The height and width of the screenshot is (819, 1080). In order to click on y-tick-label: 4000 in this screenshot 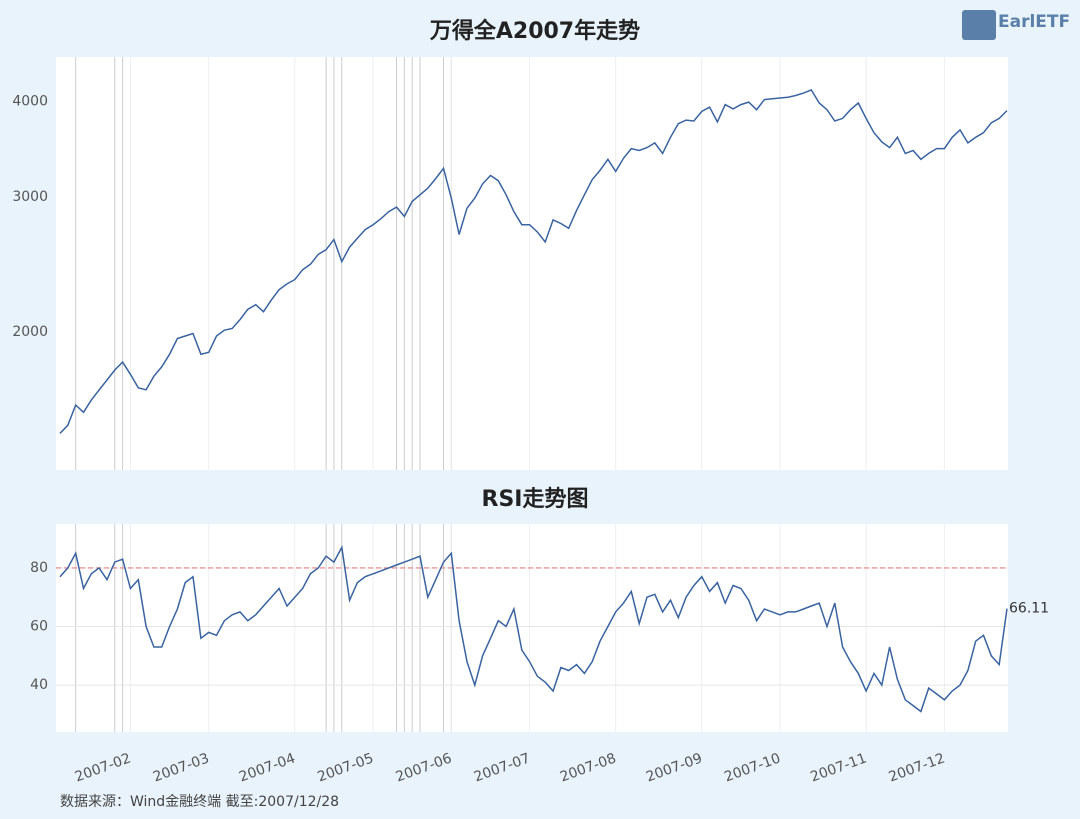, I will do `click(30, 101)`.